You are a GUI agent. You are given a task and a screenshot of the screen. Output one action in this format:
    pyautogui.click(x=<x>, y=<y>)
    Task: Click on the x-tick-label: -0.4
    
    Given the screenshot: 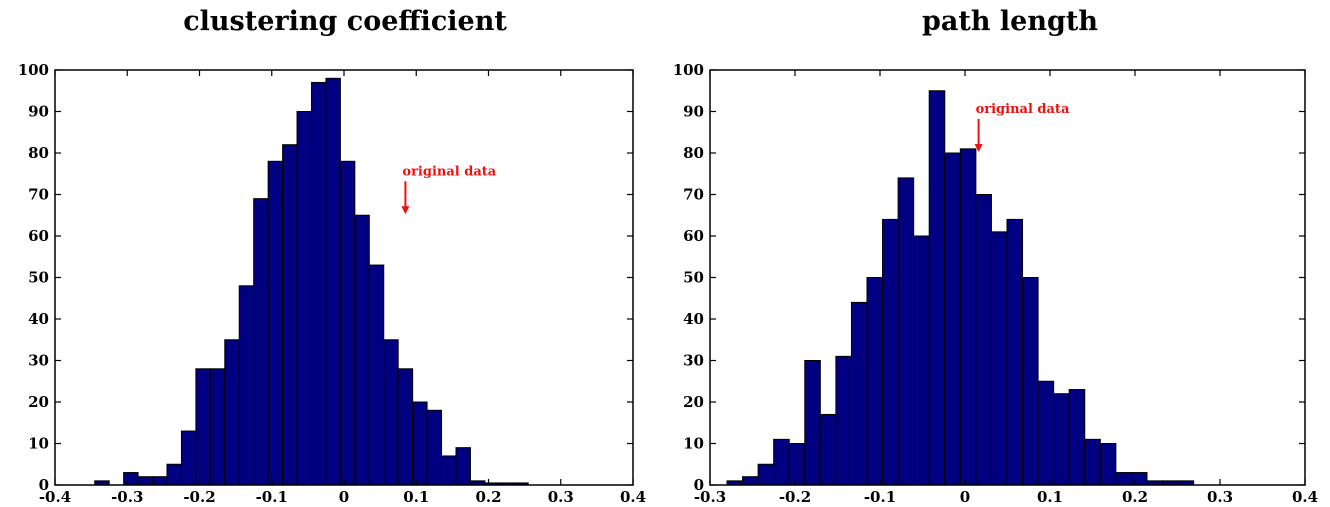 What is the action you would take?
    pyautogui.click(x=55, y=497)
    